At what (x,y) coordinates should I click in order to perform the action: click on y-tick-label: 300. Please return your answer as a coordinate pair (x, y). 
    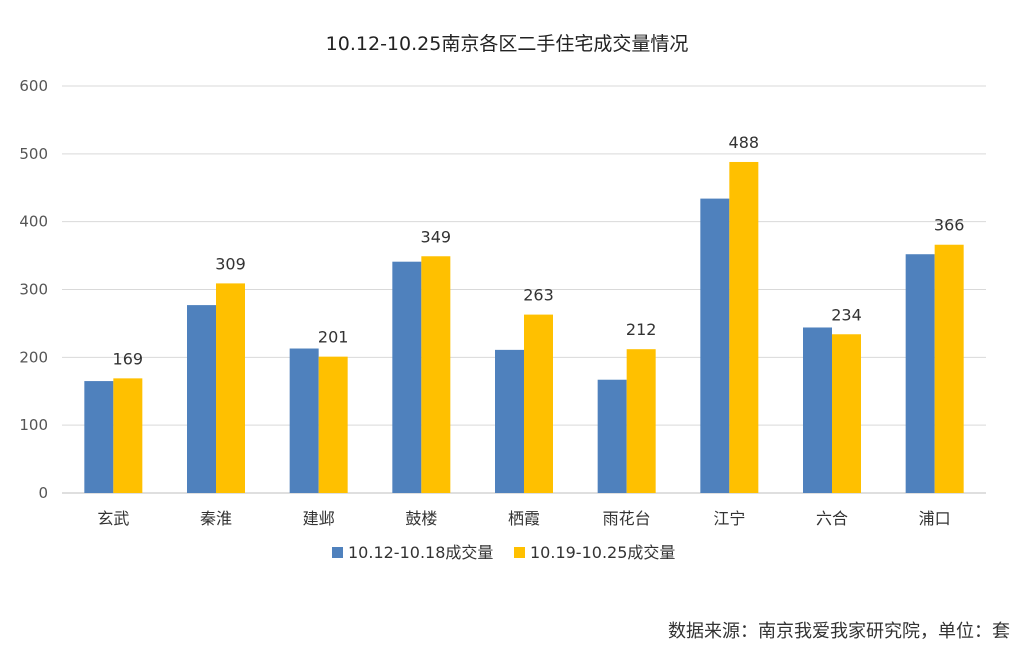
    Looking at the image, I should click on (33, 290).